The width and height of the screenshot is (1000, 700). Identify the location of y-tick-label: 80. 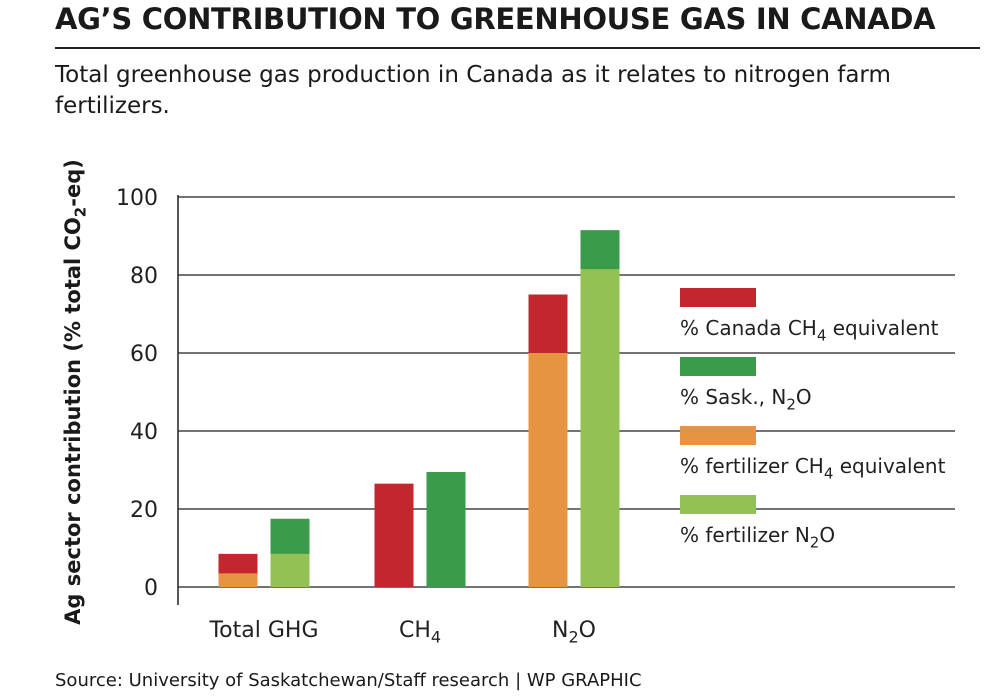
(144, 276).